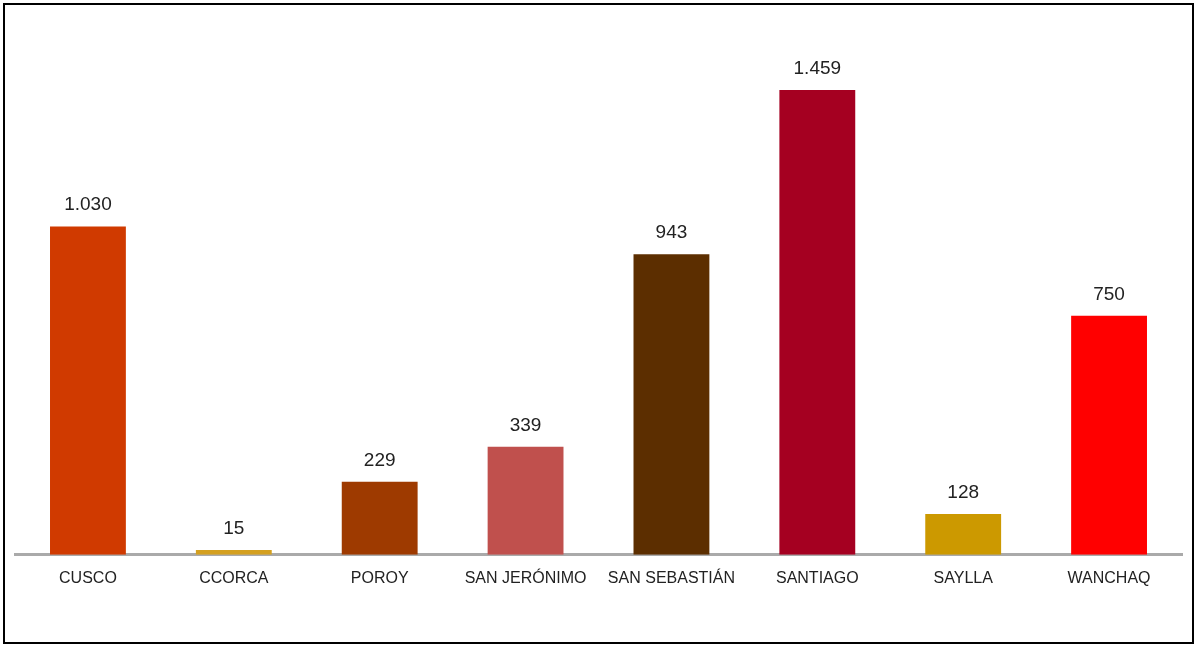 This screenshot has height=647, width=1197. I want to click on x-tick-label: SAN JERÓNIMO, so click(525, 576).